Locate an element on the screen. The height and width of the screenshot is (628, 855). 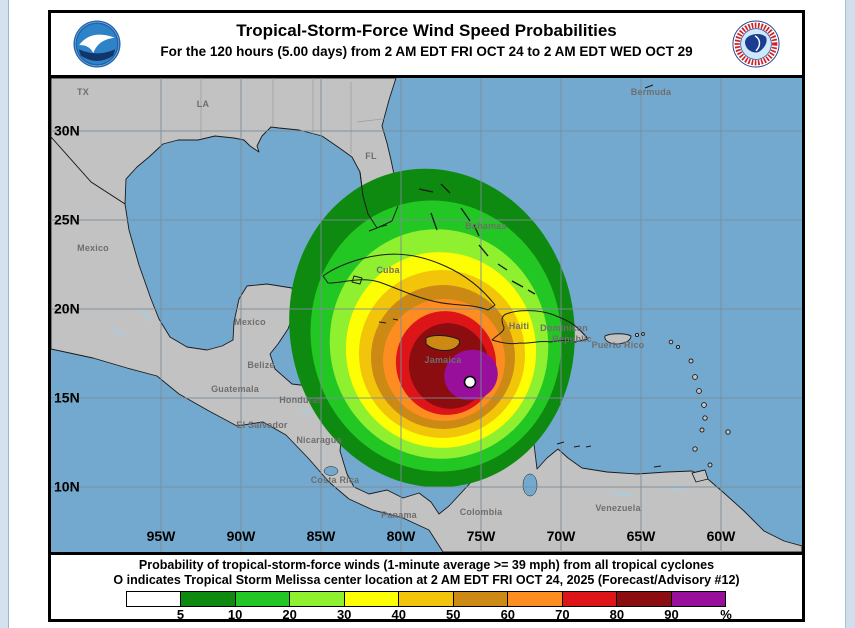
jamaica is located at coordinates (443, 343).